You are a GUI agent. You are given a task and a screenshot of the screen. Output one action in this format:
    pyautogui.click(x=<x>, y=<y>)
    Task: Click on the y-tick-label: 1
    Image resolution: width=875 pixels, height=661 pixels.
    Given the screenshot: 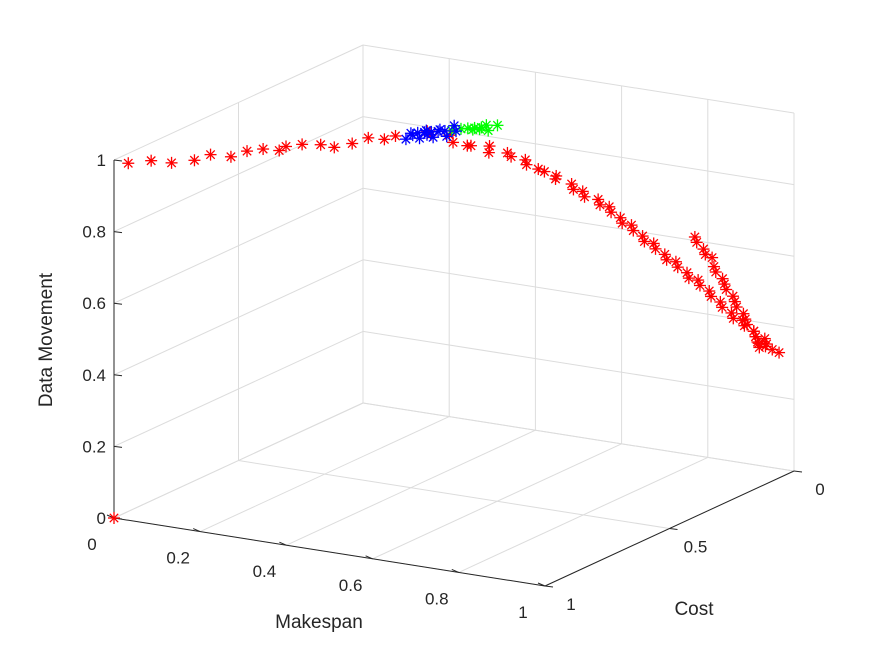 What is the action you would take?
    pyautogui.click(x=570, y=604)
    